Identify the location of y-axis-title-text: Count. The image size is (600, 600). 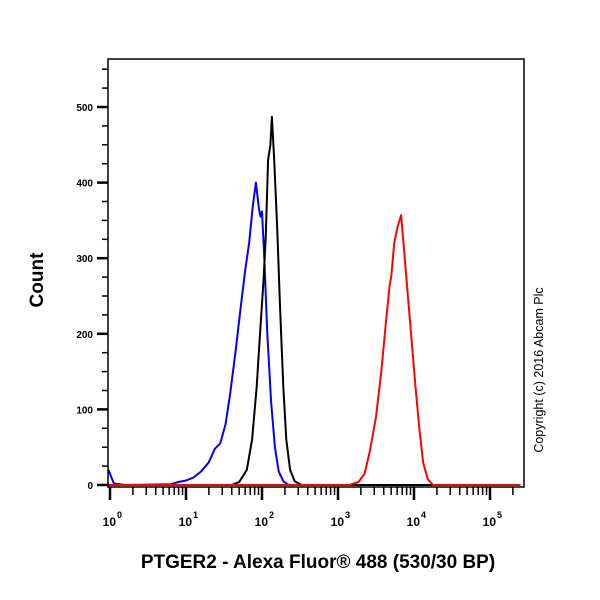
(37, 280).